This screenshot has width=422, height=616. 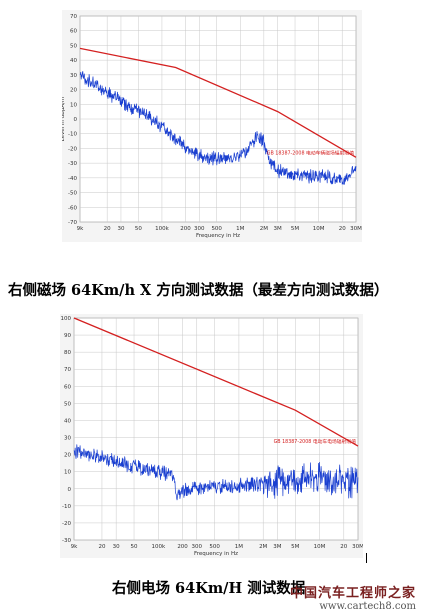 What do you see at coordinates (162, 229) in the screenshot?
I see `magnetic-x-tick-label: 100k` at bounding box center [162, 229].